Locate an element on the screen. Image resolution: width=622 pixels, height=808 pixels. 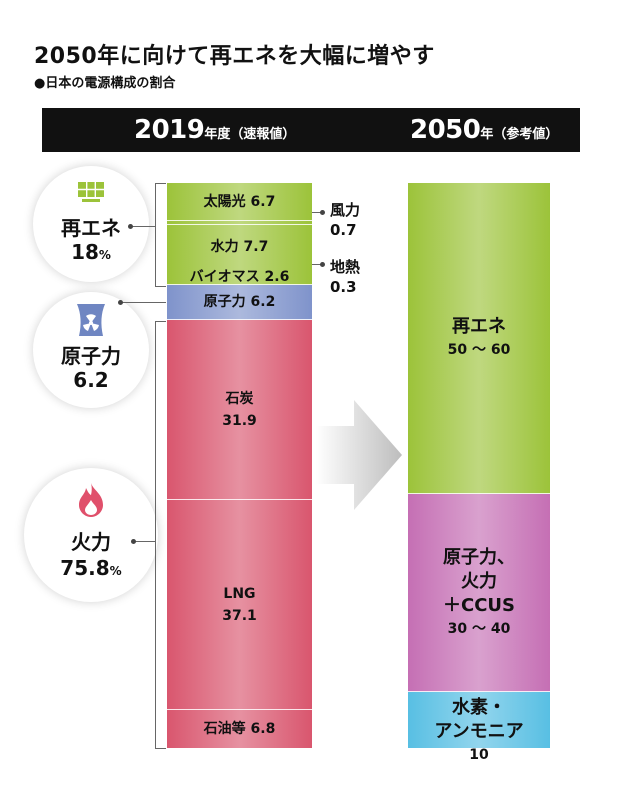
transition-arrow-icon is located at coordinates (359, 455).